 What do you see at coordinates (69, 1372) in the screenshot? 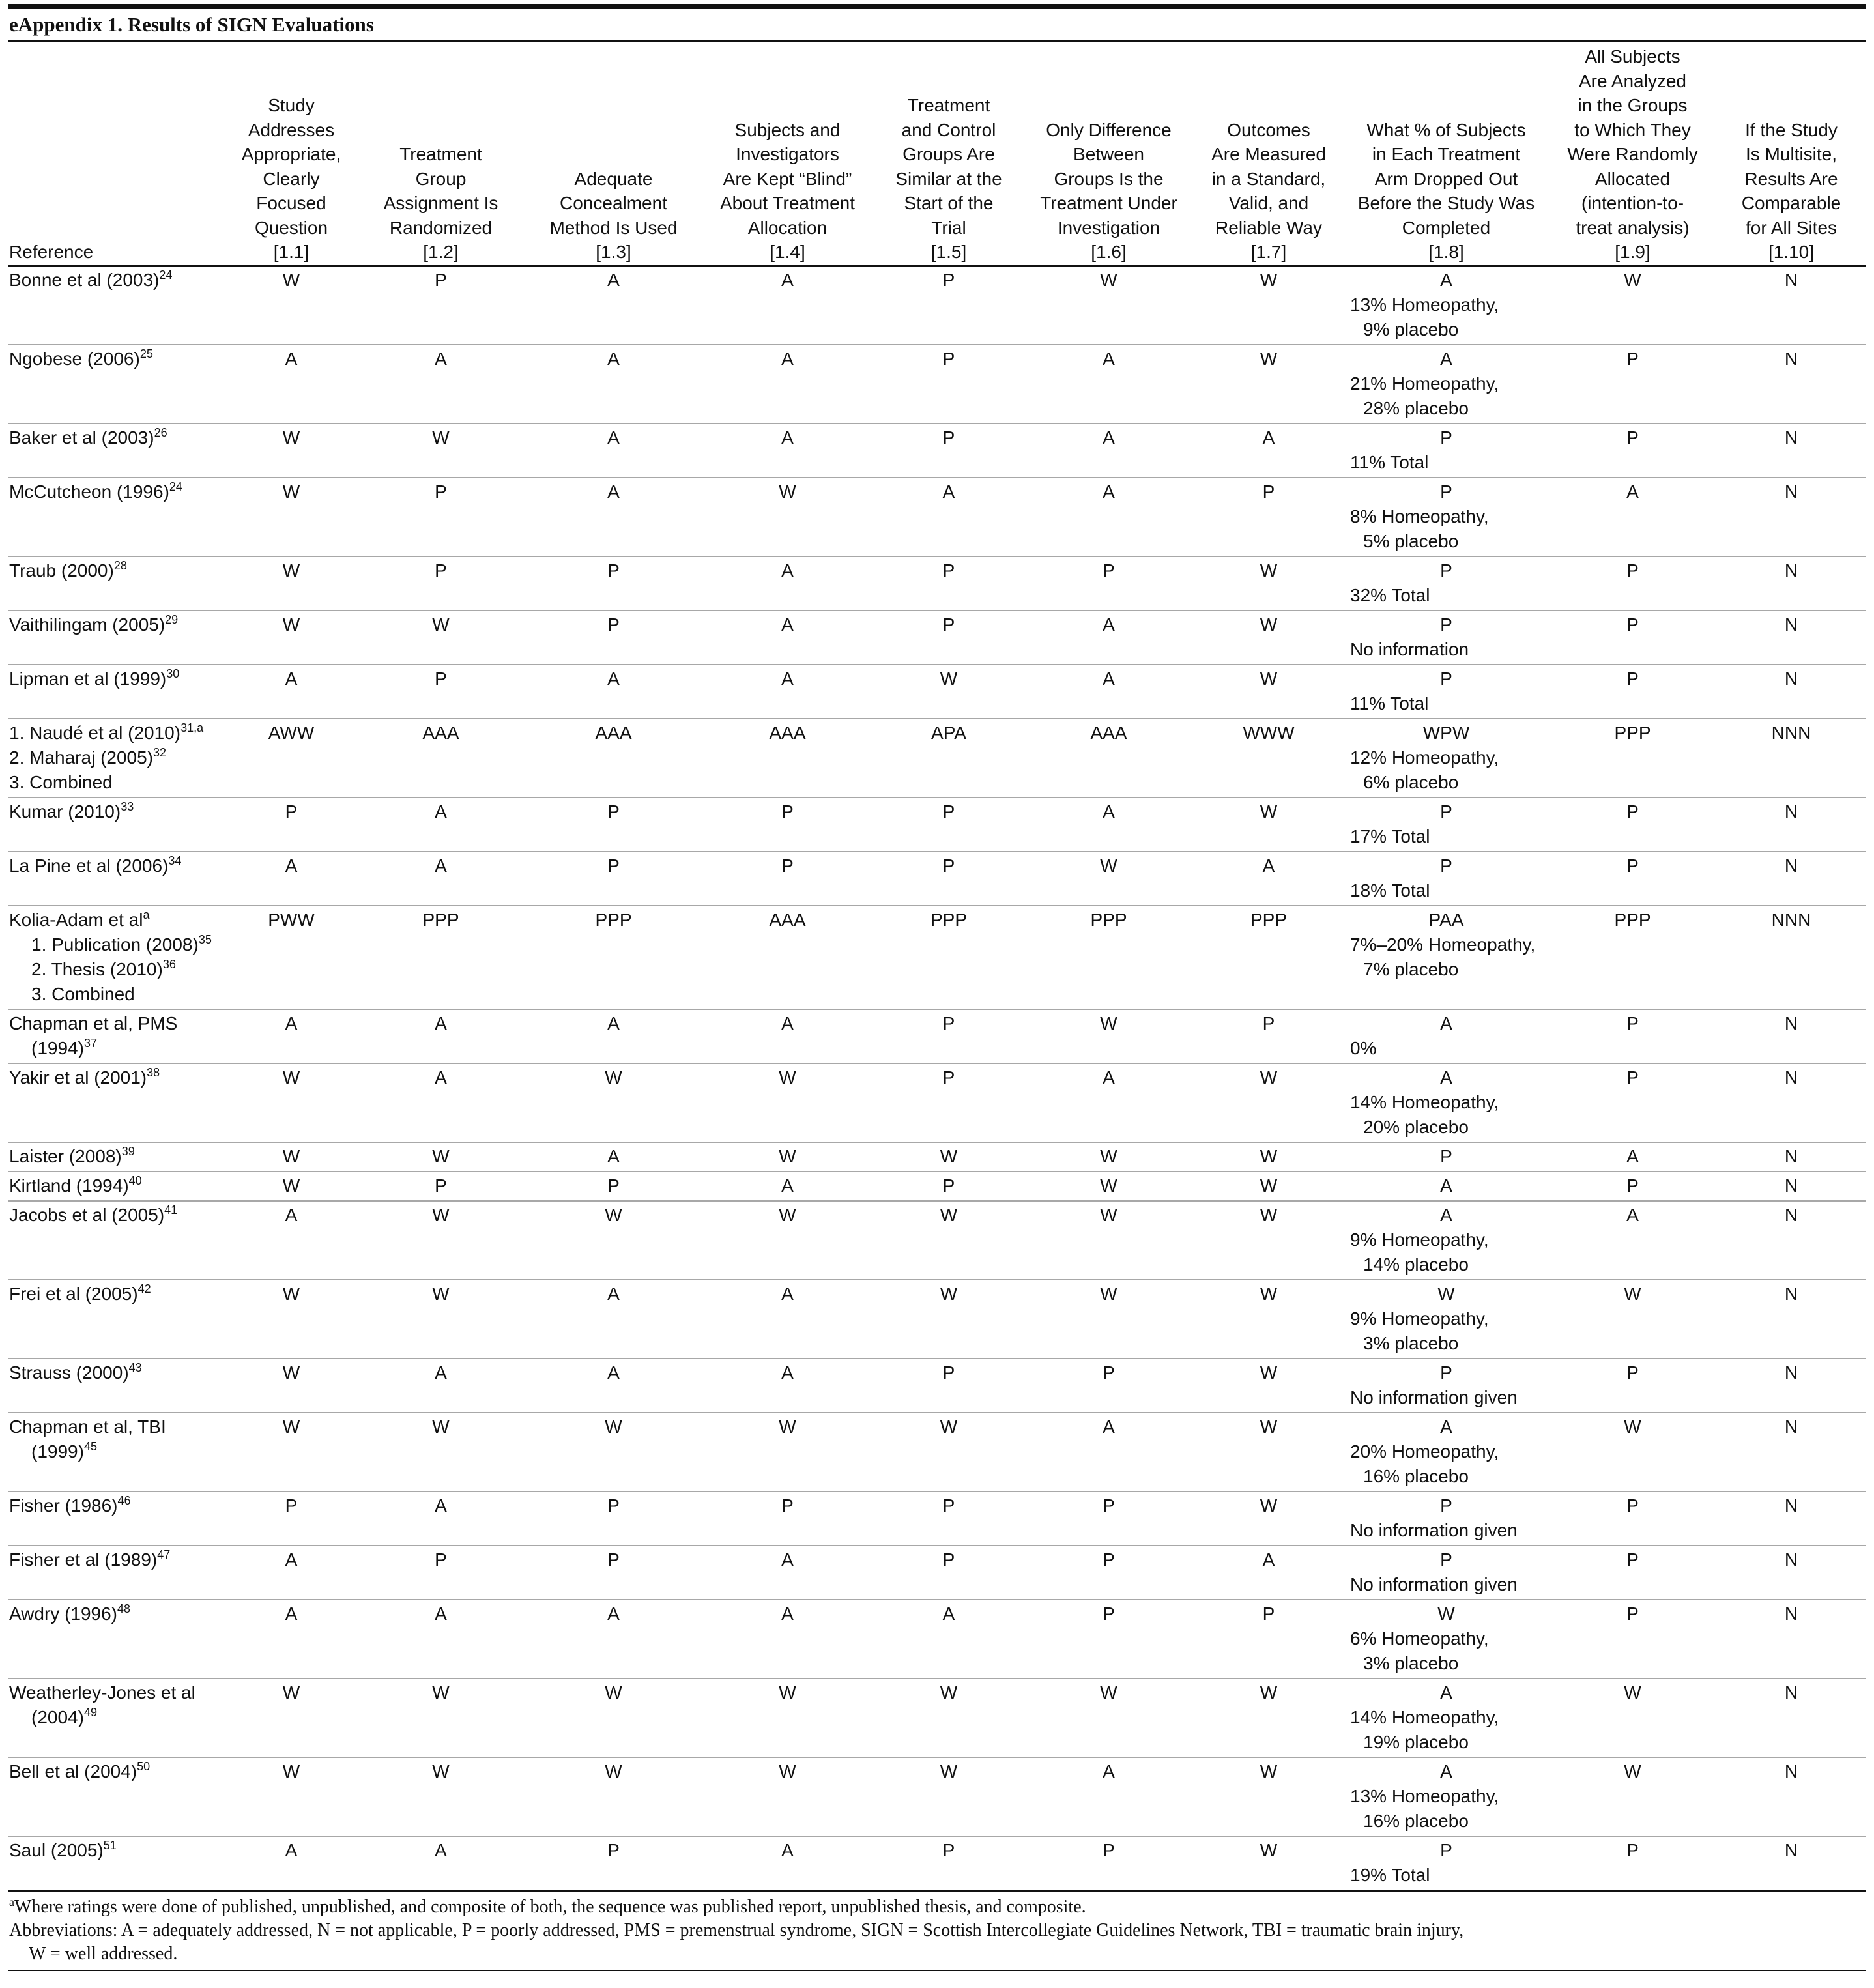
I see `reference-text: Strauss (2000)` at bounding box center [69, 1372].